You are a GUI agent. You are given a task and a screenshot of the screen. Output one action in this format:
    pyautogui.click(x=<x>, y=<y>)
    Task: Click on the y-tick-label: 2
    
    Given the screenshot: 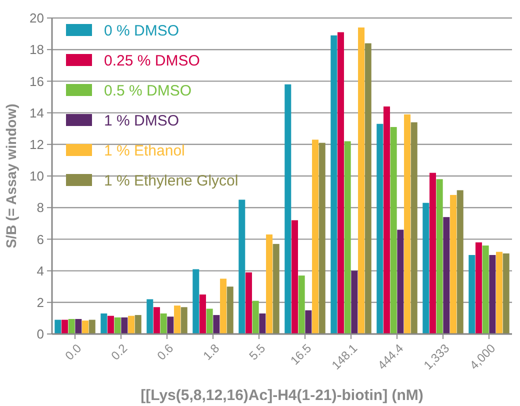 What is the action you would take?
    pyautogui.click(x=40, y=302)
    